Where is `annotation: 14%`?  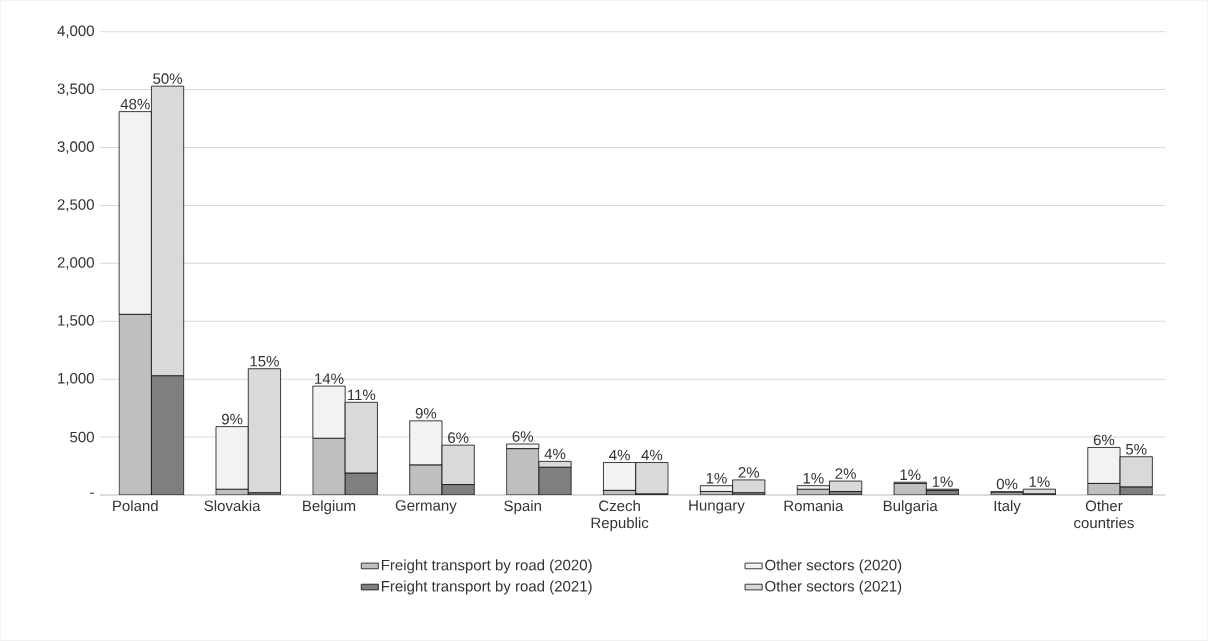 annotation: 14% is located at coordinates (329, 379).